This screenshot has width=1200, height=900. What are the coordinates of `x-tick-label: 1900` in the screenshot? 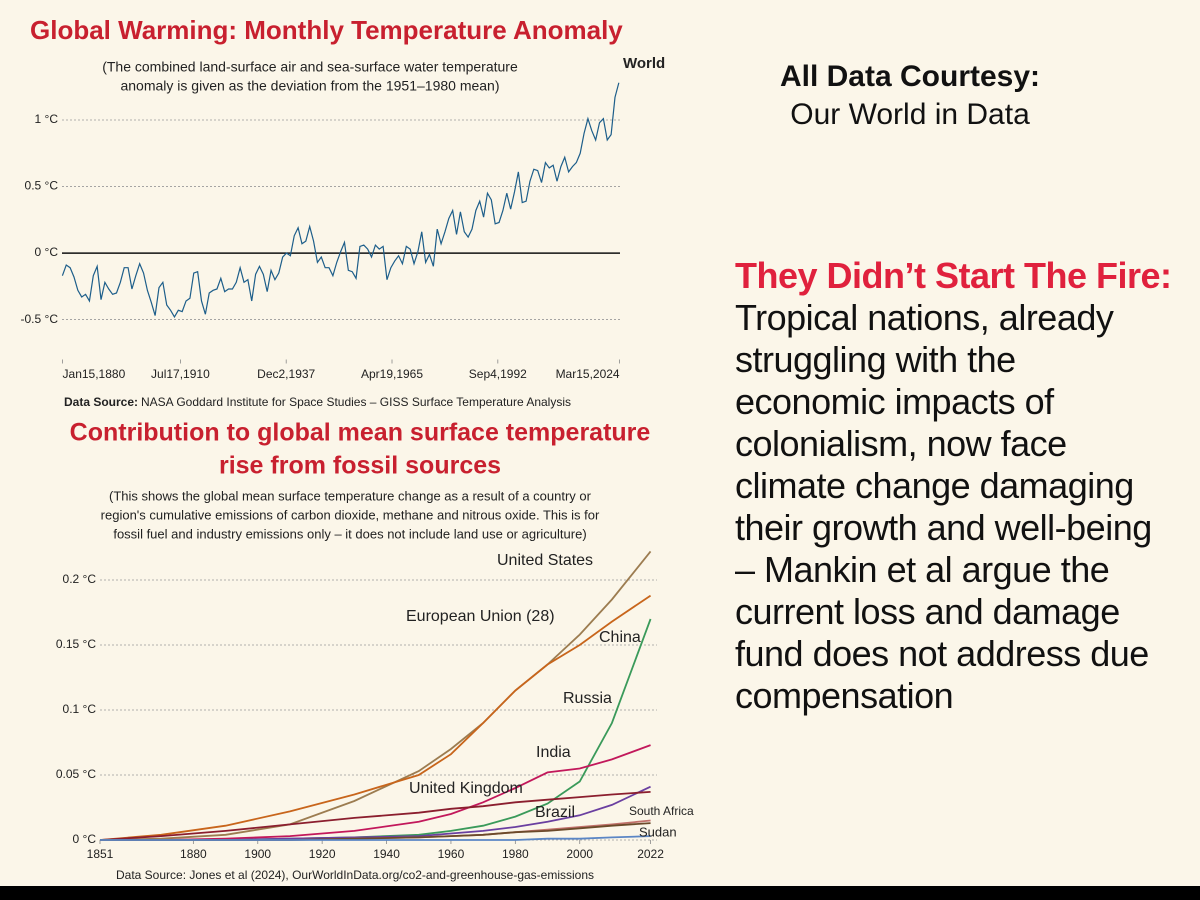 It's located at (257, 854).